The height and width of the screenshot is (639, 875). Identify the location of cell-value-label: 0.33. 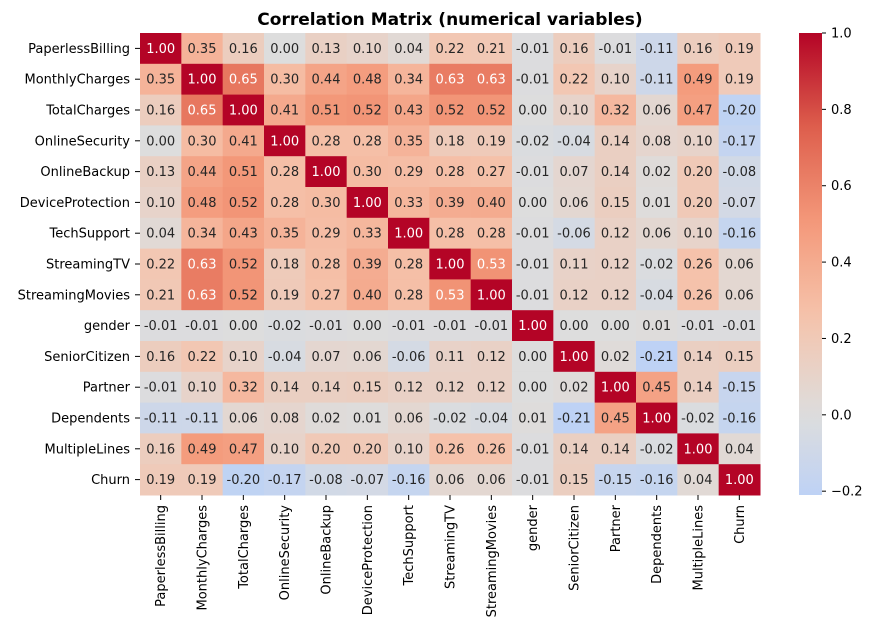
(367, 234).